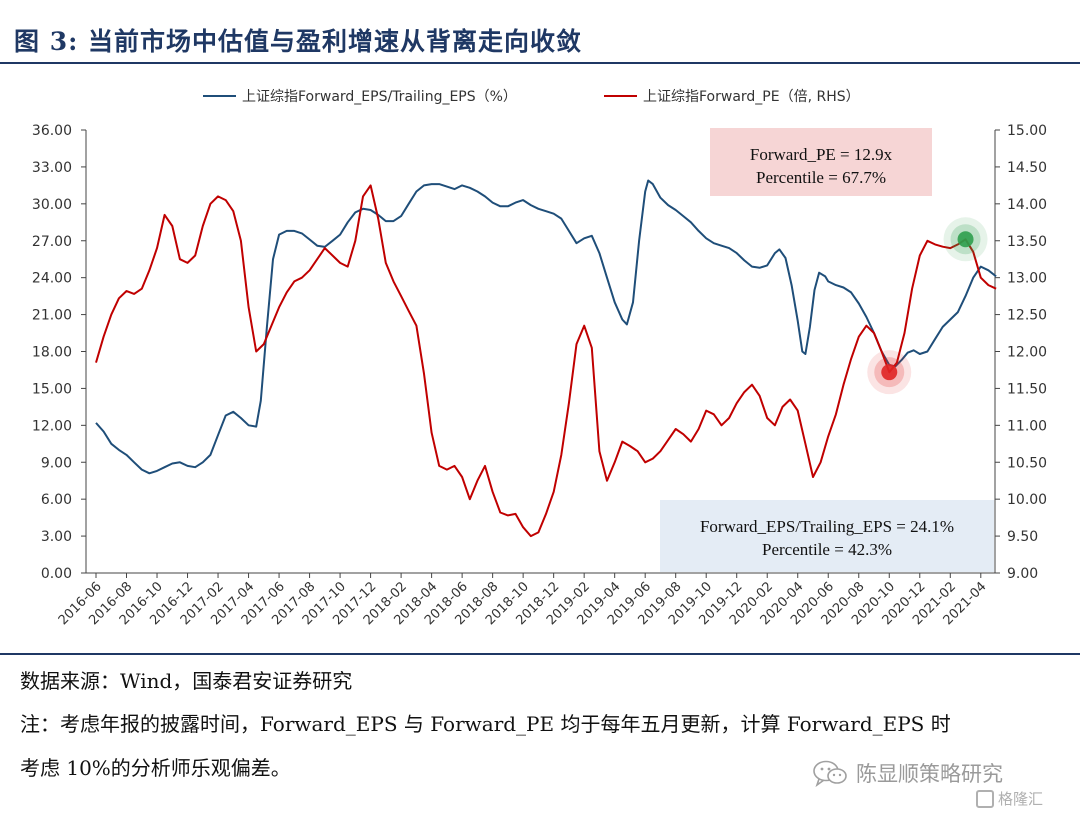  Describe the element at coordinates (929, 774) in the screenshot. I see `watermark-text: 陈显顺策略研究` at that location.